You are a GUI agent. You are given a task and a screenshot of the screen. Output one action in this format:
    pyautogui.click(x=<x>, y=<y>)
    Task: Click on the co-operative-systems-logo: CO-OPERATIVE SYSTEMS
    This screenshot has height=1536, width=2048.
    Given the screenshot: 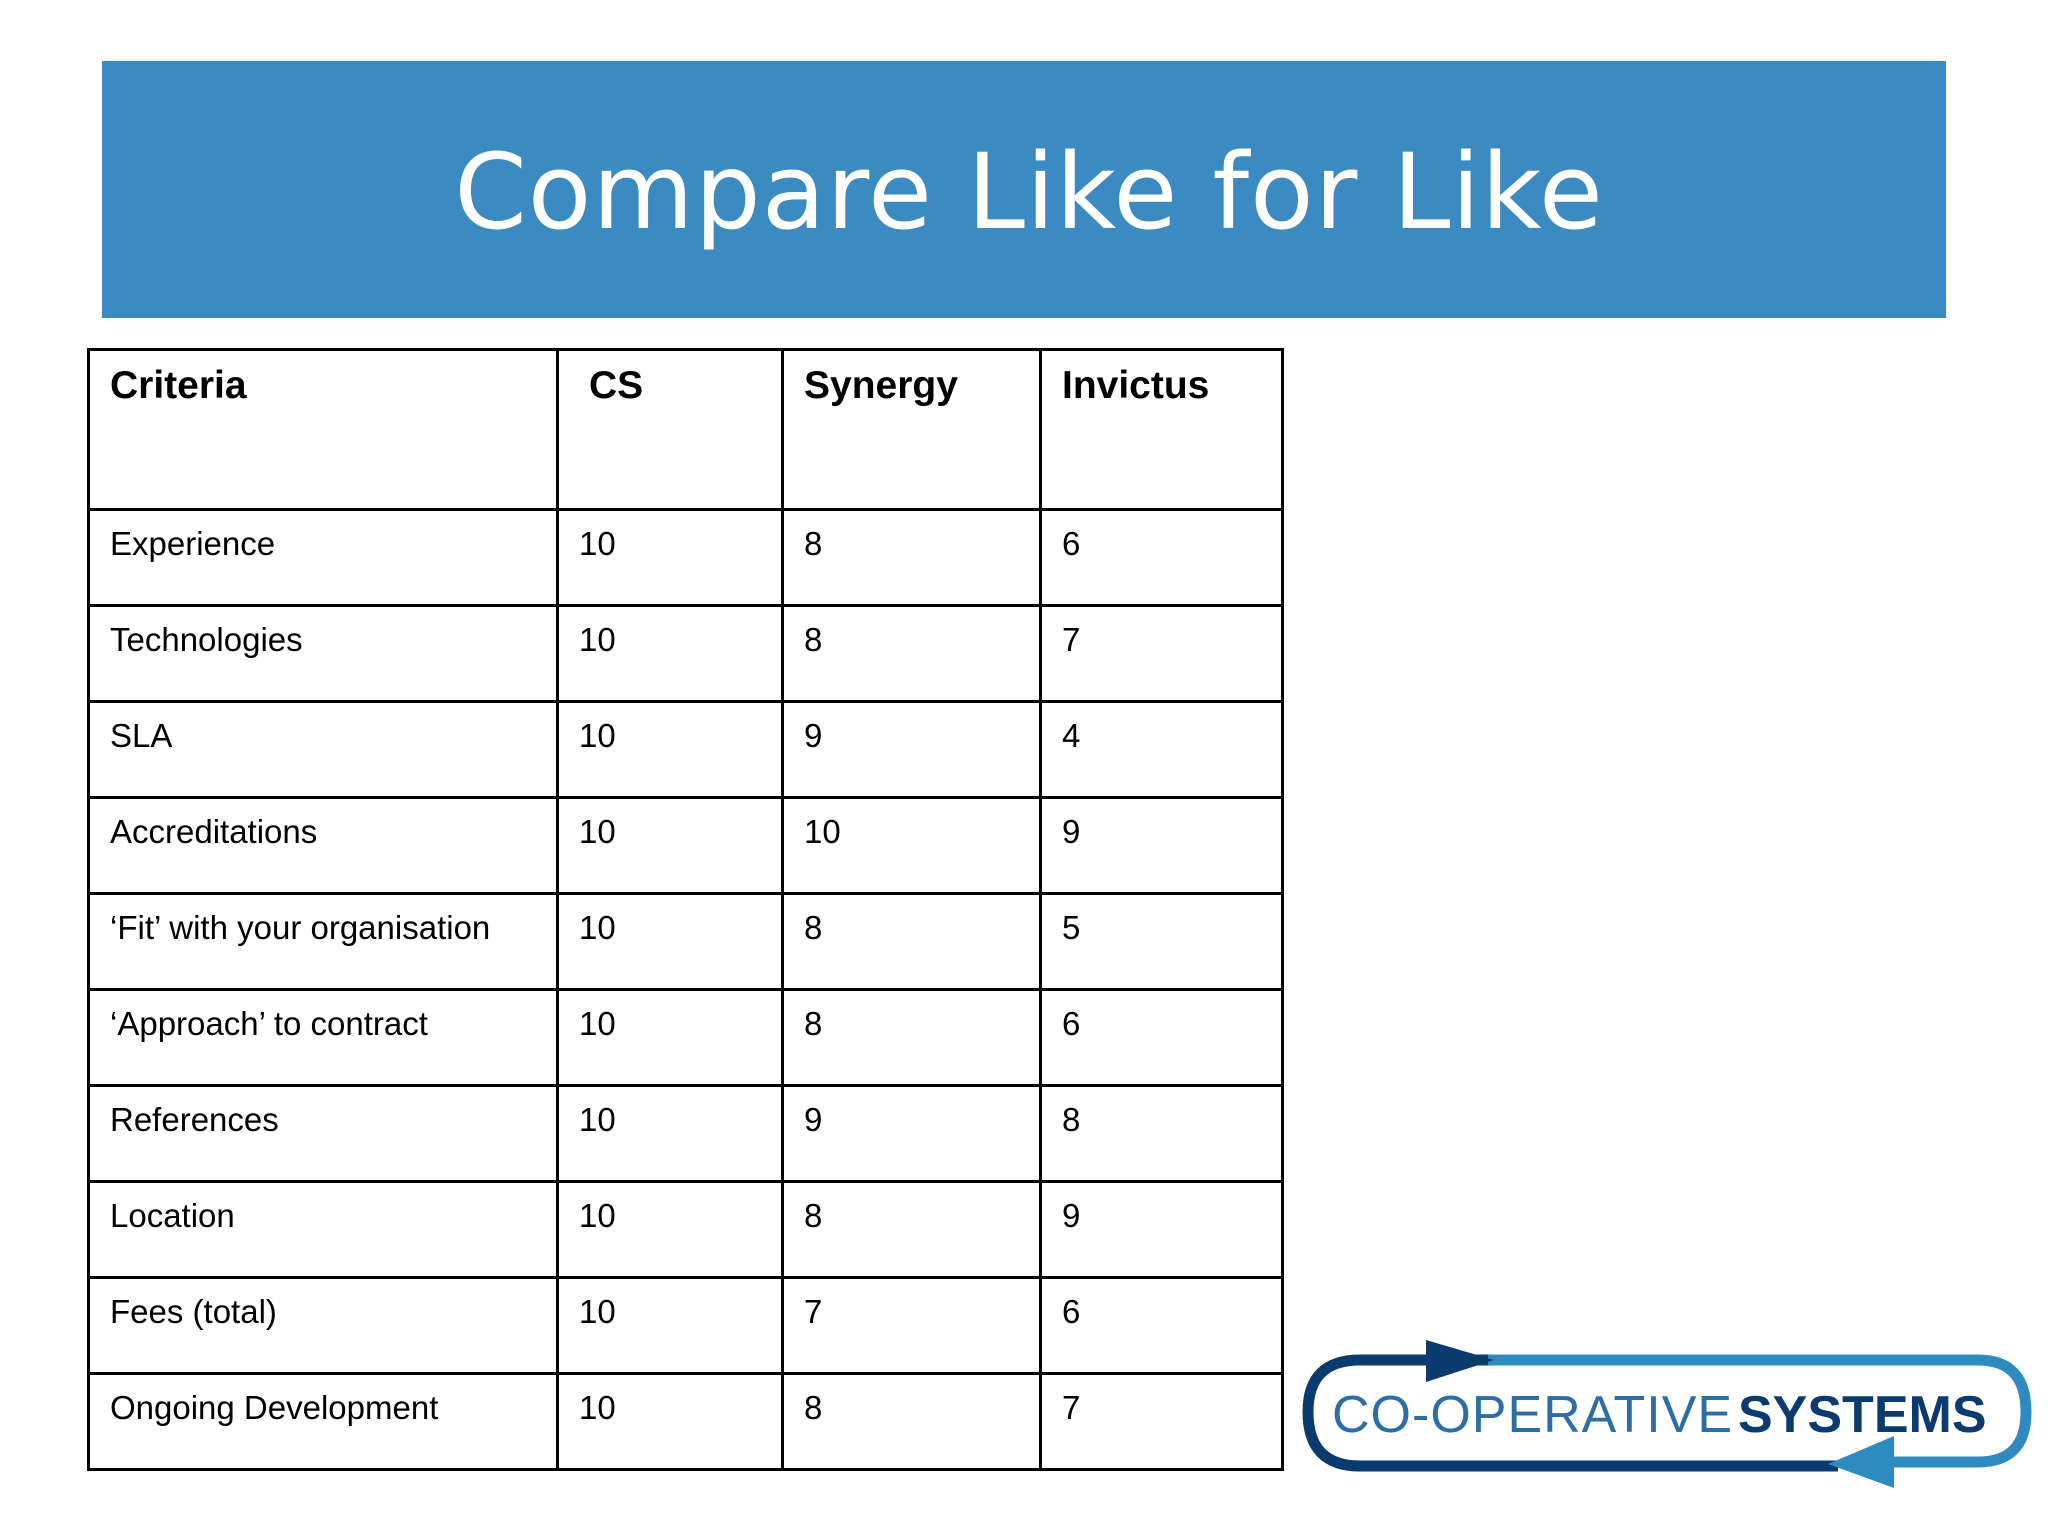 What is the action you would take?
    pyautogui.click(x=1667, y=1414)
    